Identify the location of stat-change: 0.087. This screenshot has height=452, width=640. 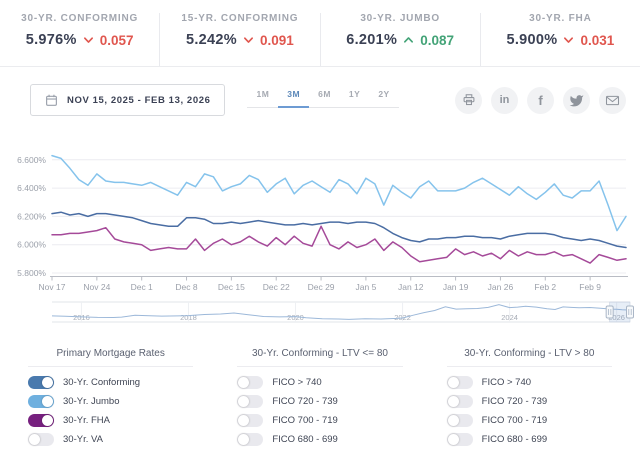
(437, 40).